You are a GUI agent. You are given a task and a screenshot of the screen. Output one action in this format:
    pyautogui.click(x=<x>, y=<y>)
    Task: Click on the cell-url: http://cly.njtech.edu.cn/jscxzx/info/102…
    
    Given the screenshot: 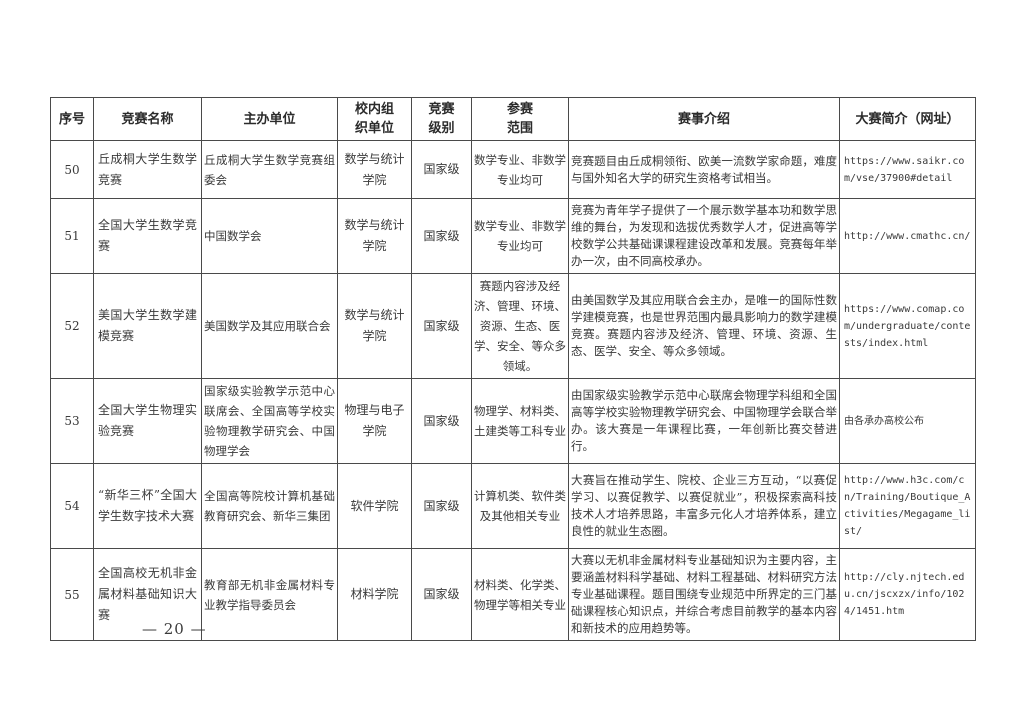 What is the action you would take?
    pyautogui.click(x=907, y=594)
    